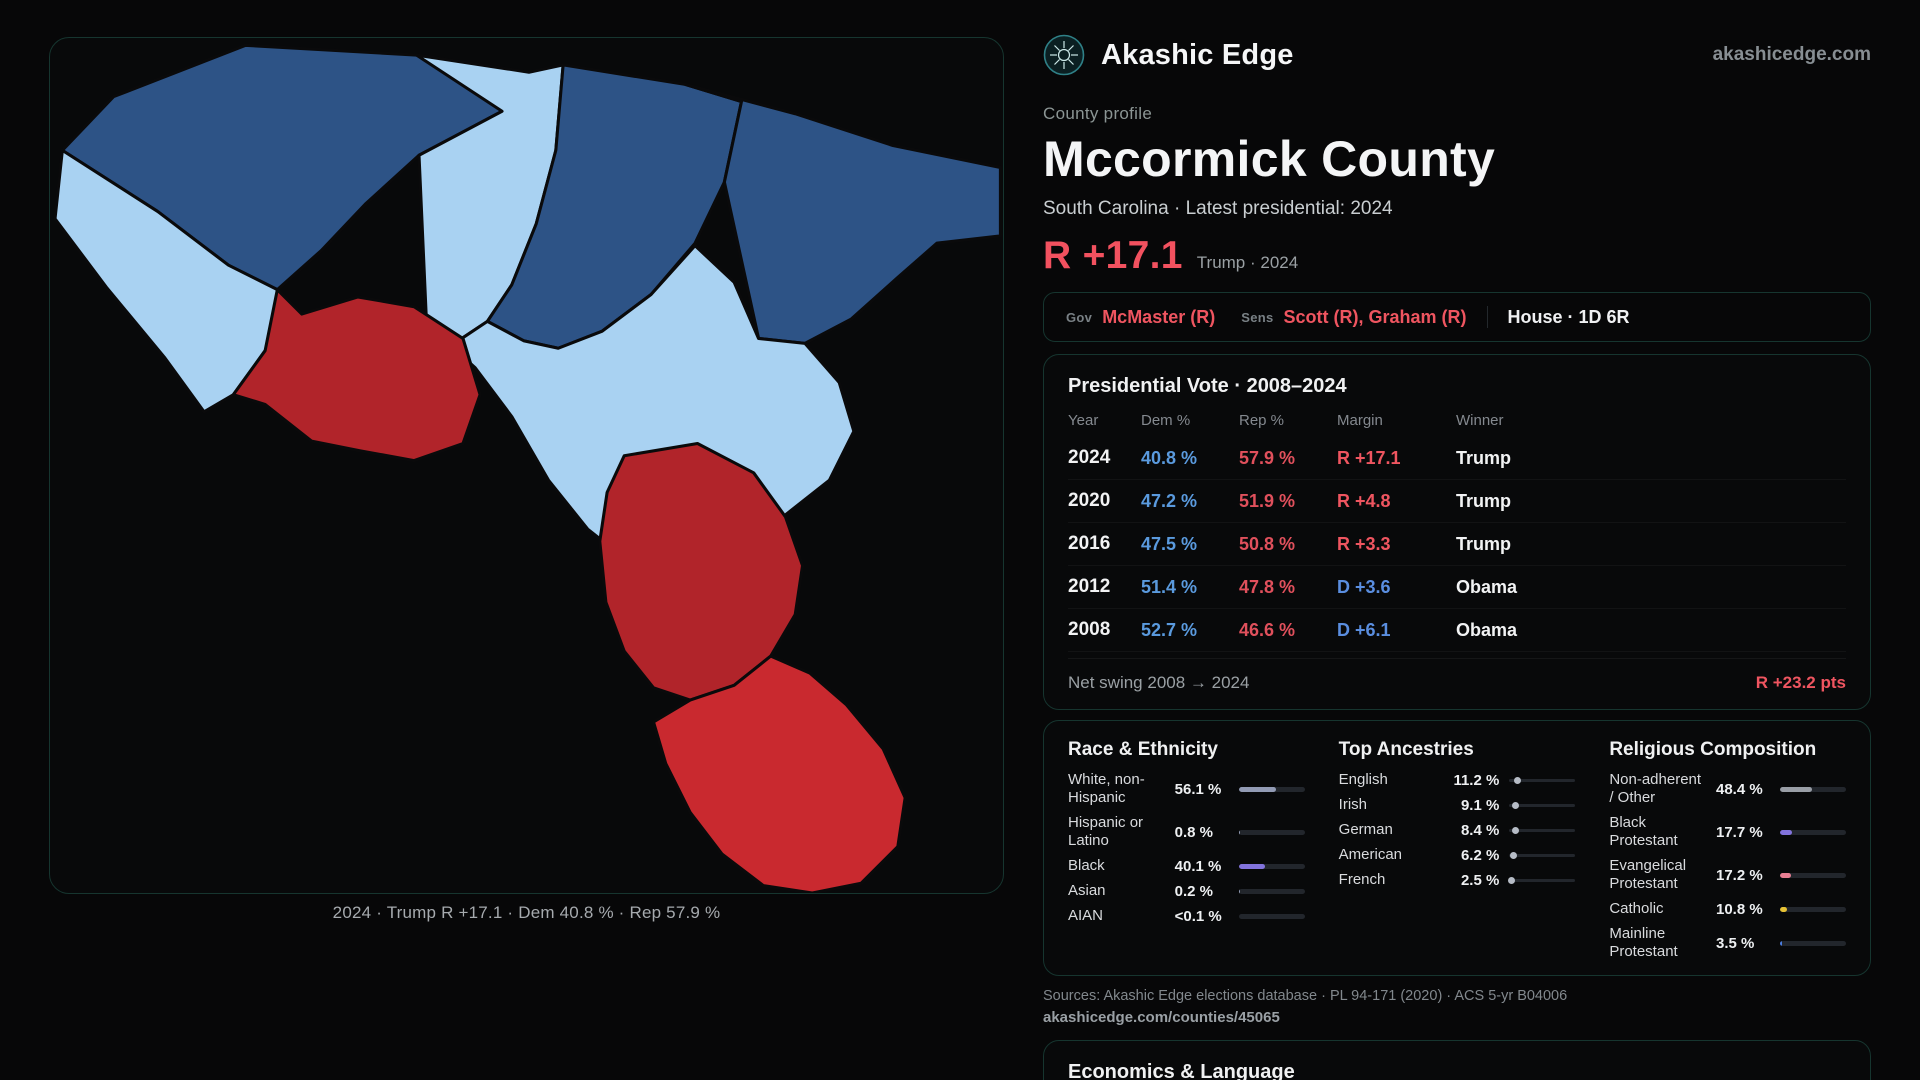 The height and width of the screenshot is (1080, 1920). I want to click on table-row: 2024 40.8 % 57.9 % R +17.1 Trump, so click(1457, 458).